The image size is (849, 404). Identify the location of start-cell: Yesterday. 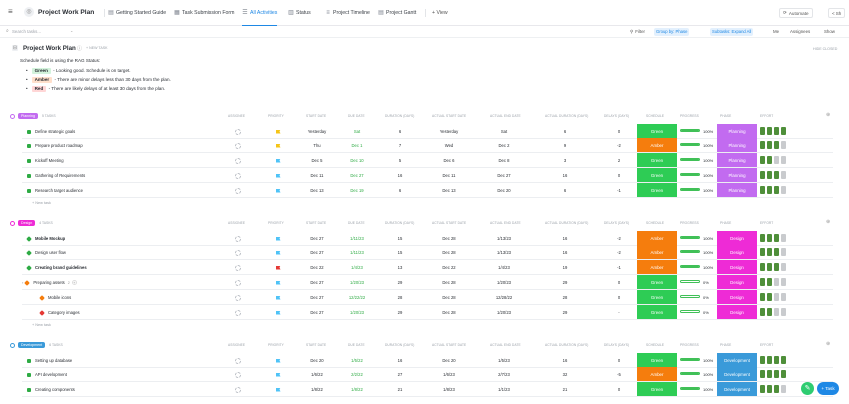
(317, 131).